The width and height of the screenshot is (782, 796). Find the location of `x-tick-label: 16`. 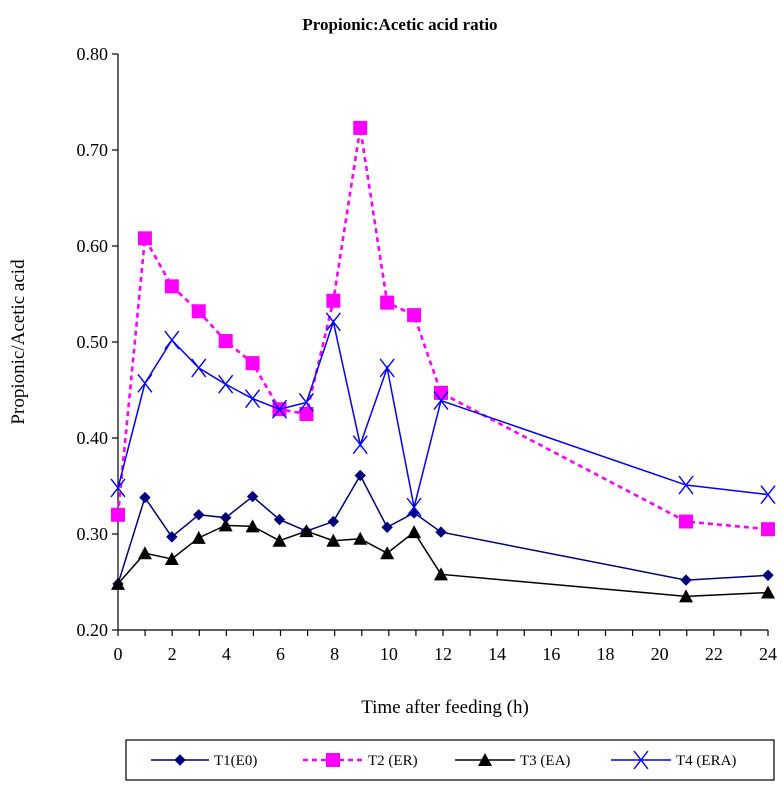

x-tick-label: 16 is located at coordinates (551, 654).